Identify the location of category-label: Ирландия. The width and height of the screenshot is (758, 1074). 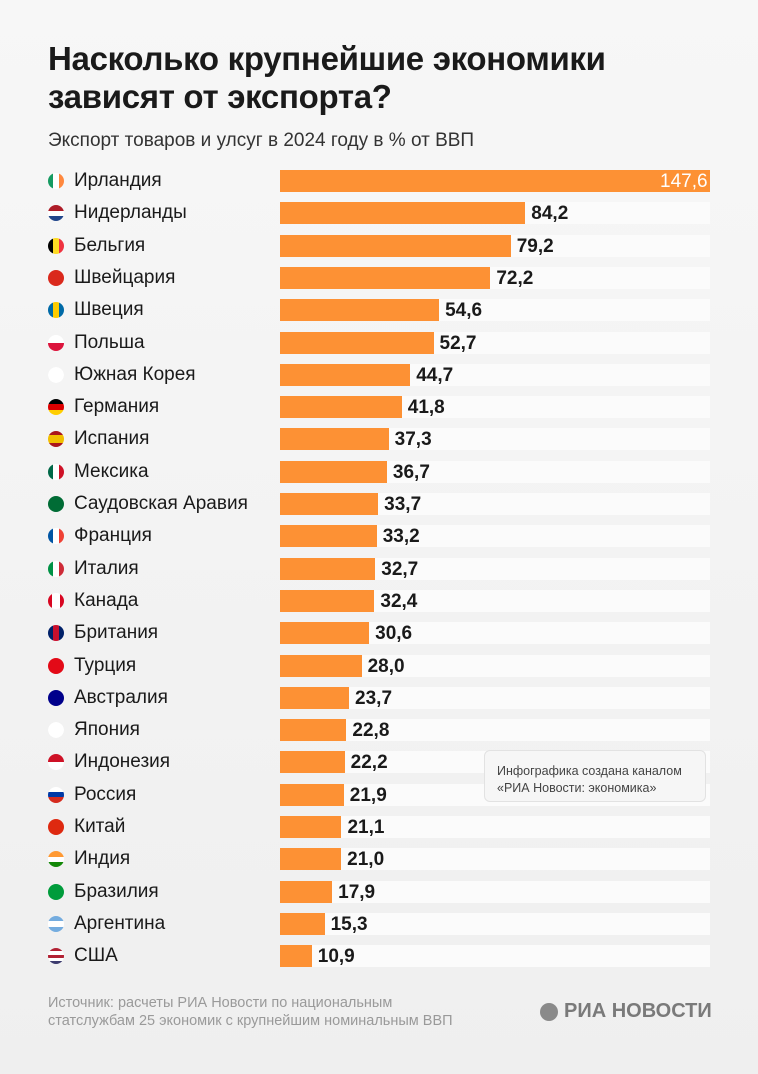
(118, 180).